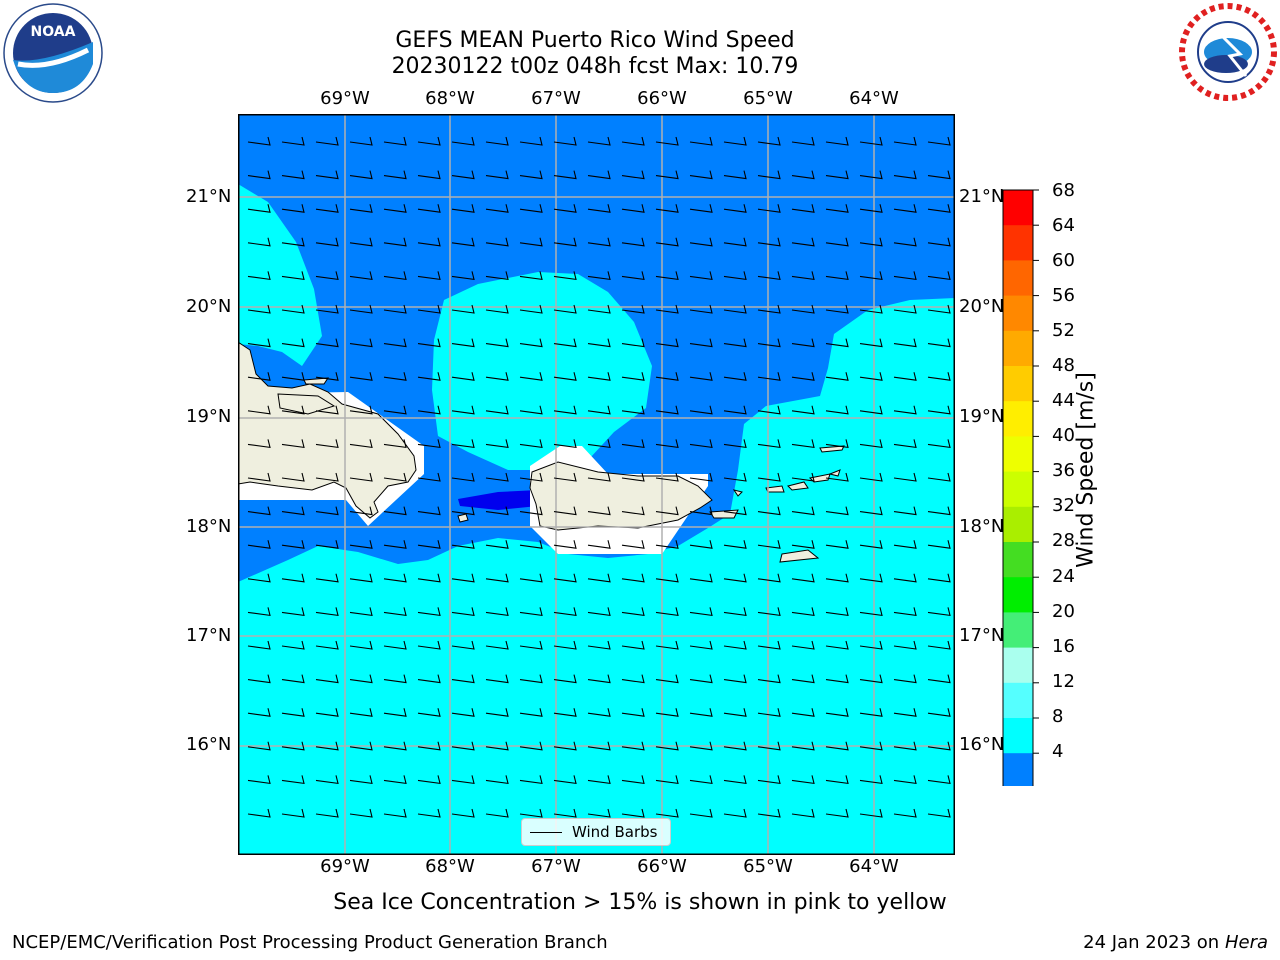 This screenshot has width=1280, height=960. I want to click on lon-label: 66°W, so click(662, 98).